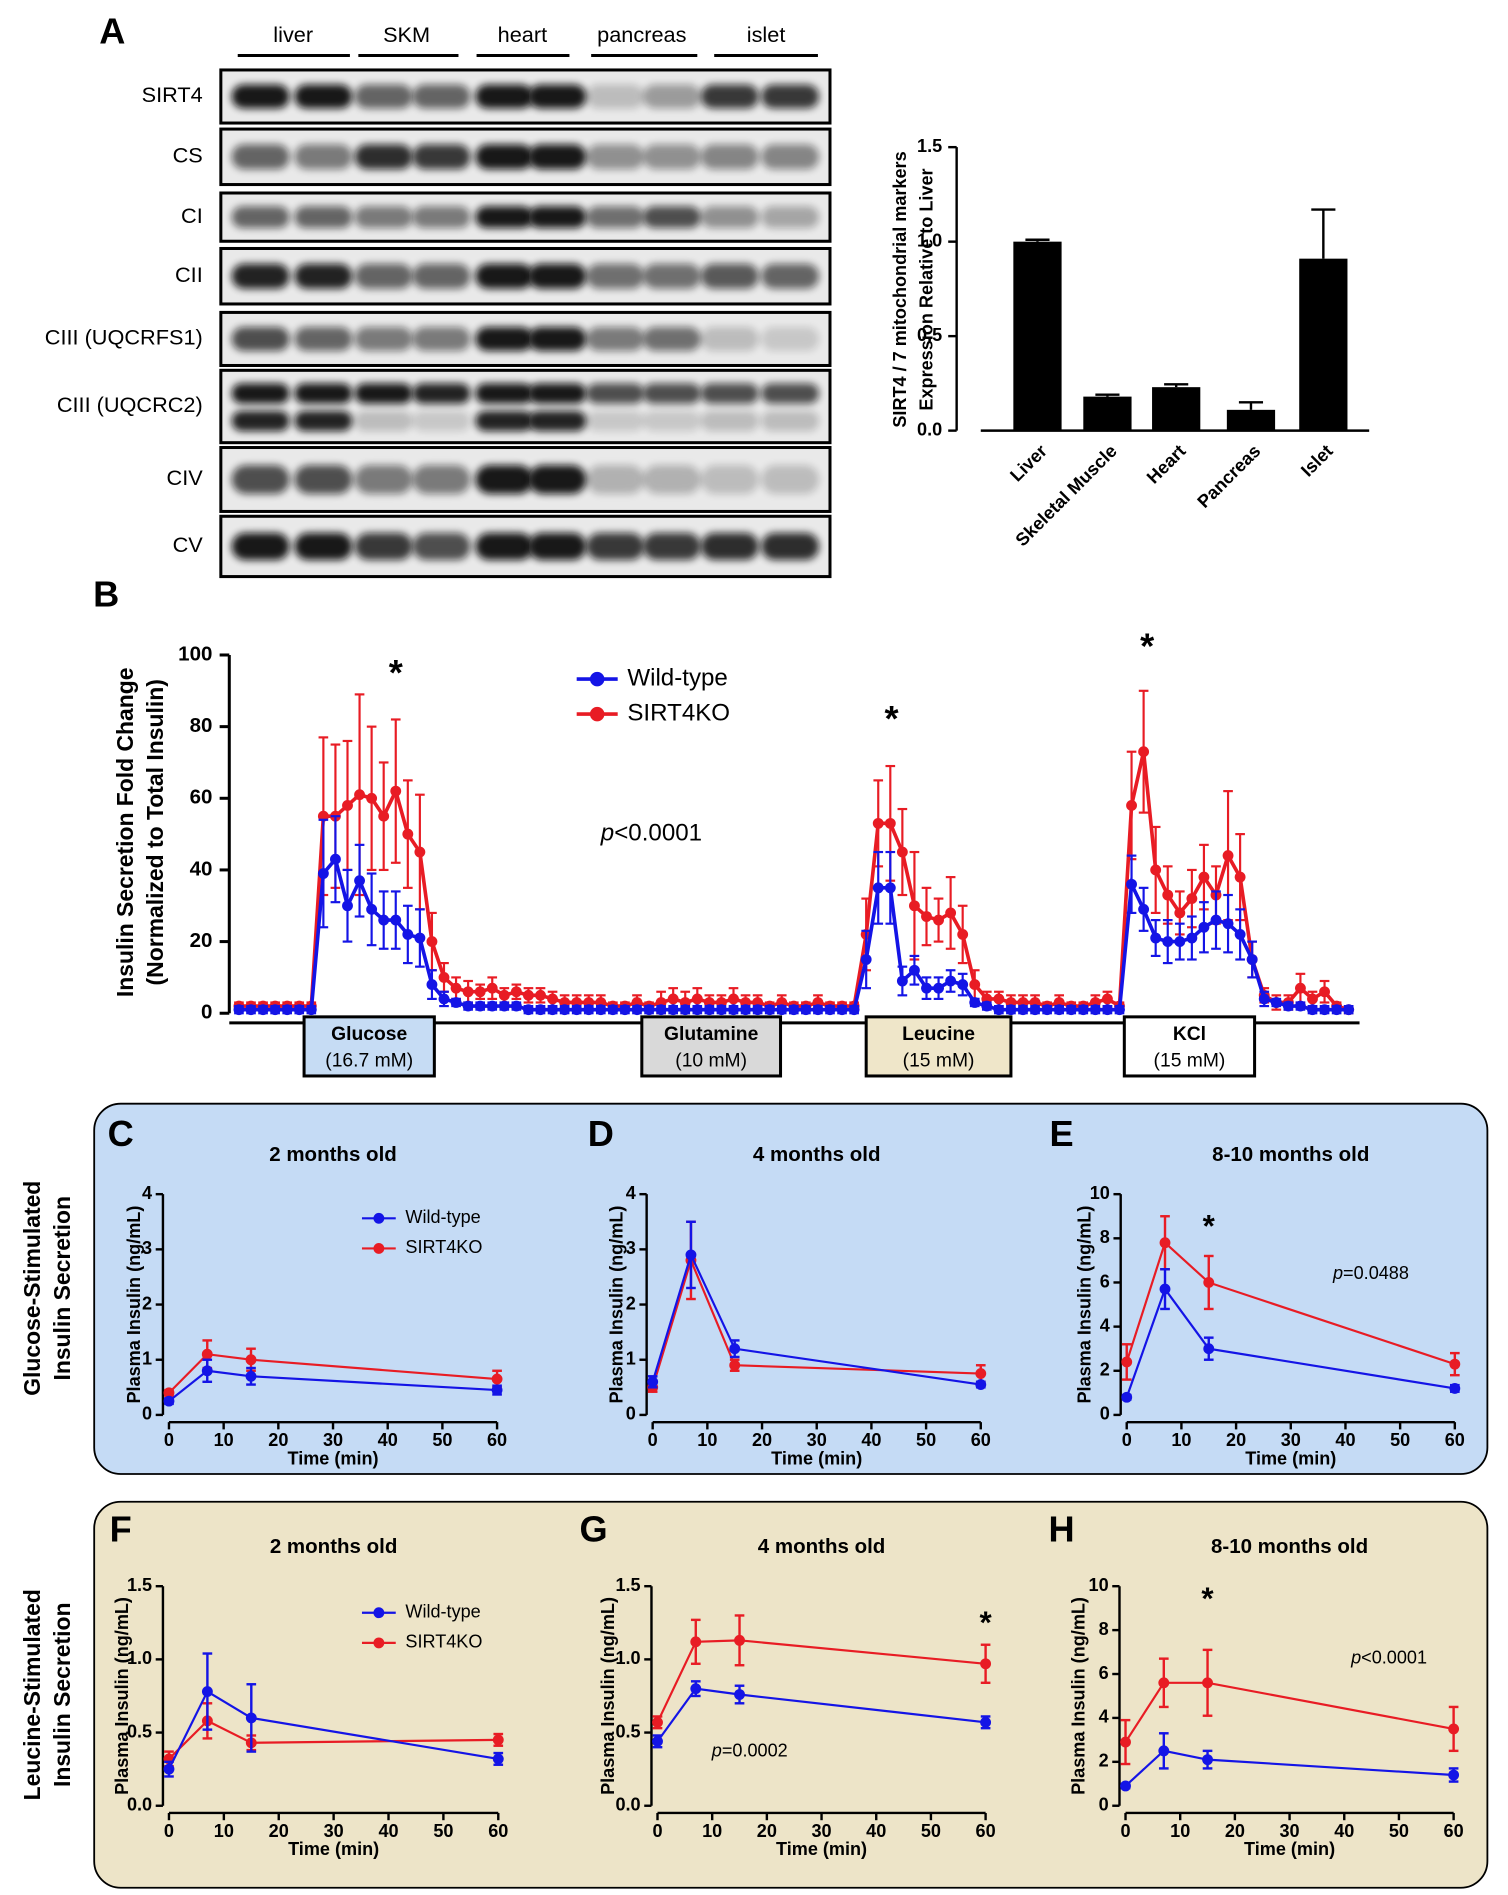 Image resolution: width=1508 pixels, height=1895 pixels. Describe the element at coordinates (525, 96) in the screenshot. I see `blot-frame` at that location.